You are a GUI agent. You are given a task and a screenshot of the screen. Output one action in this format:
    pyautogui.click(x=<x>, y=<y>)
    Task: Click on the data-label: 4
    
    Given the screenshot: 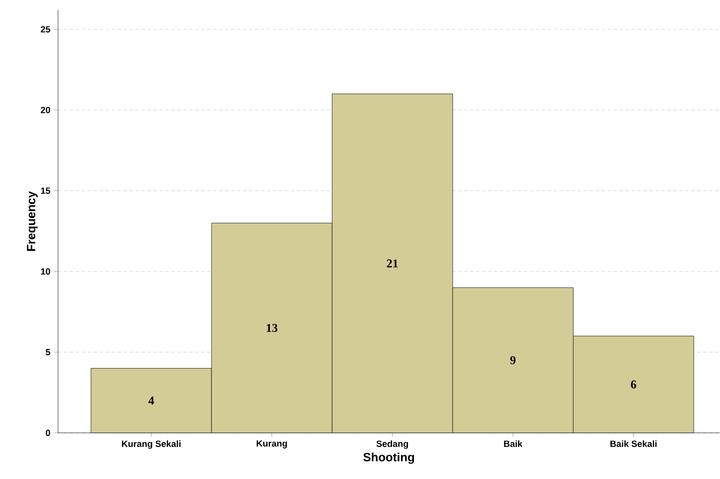 What is the action you would take?
    pyautogui.click(x=151, y=400)
    